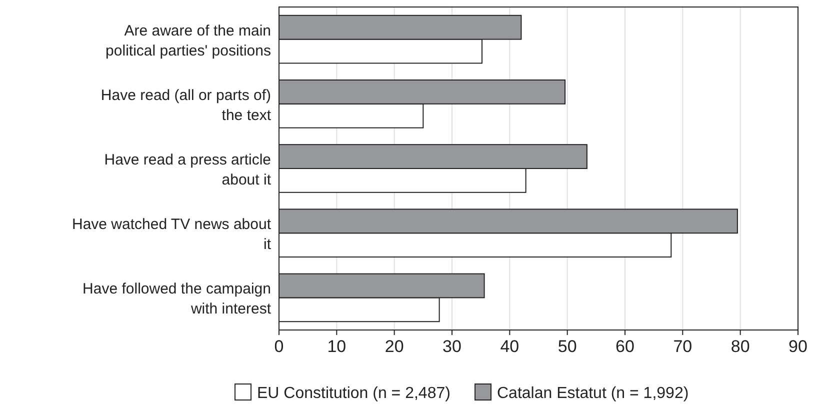  Describe the element at coordinates (336, 346) in the screenshot. I see `x-tick-label: 10` at that location.